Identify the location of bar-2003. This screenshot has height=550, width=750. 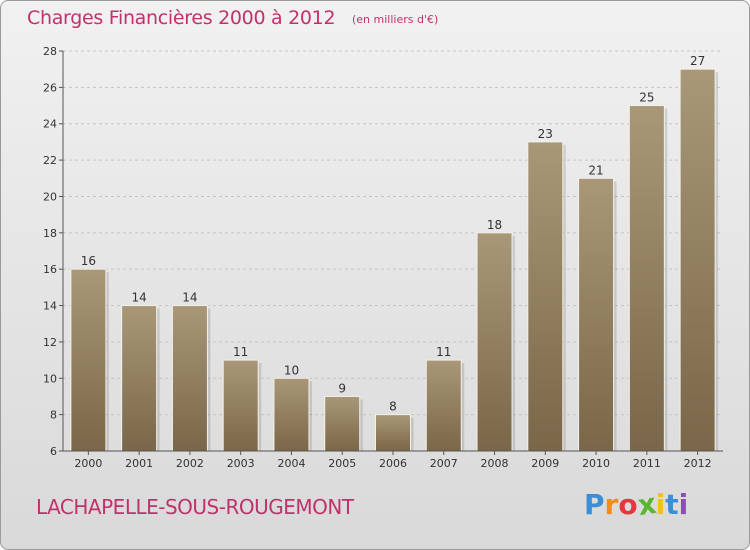
(240, 405).